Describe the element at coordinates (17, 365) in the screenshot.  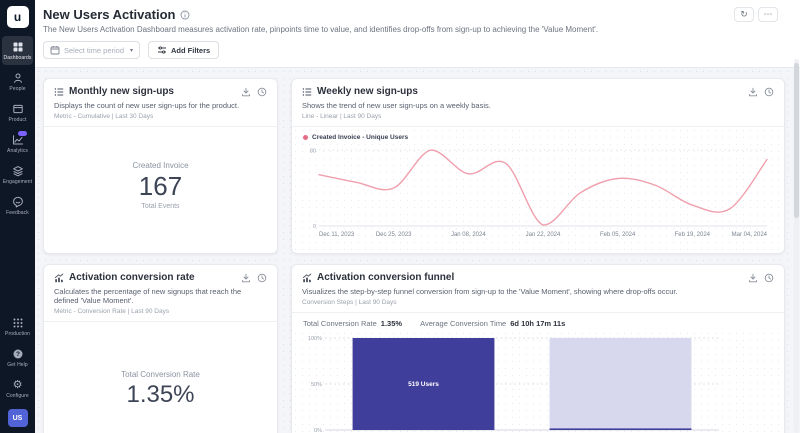
I see `sidebar-item-label: Get Help` at that location.